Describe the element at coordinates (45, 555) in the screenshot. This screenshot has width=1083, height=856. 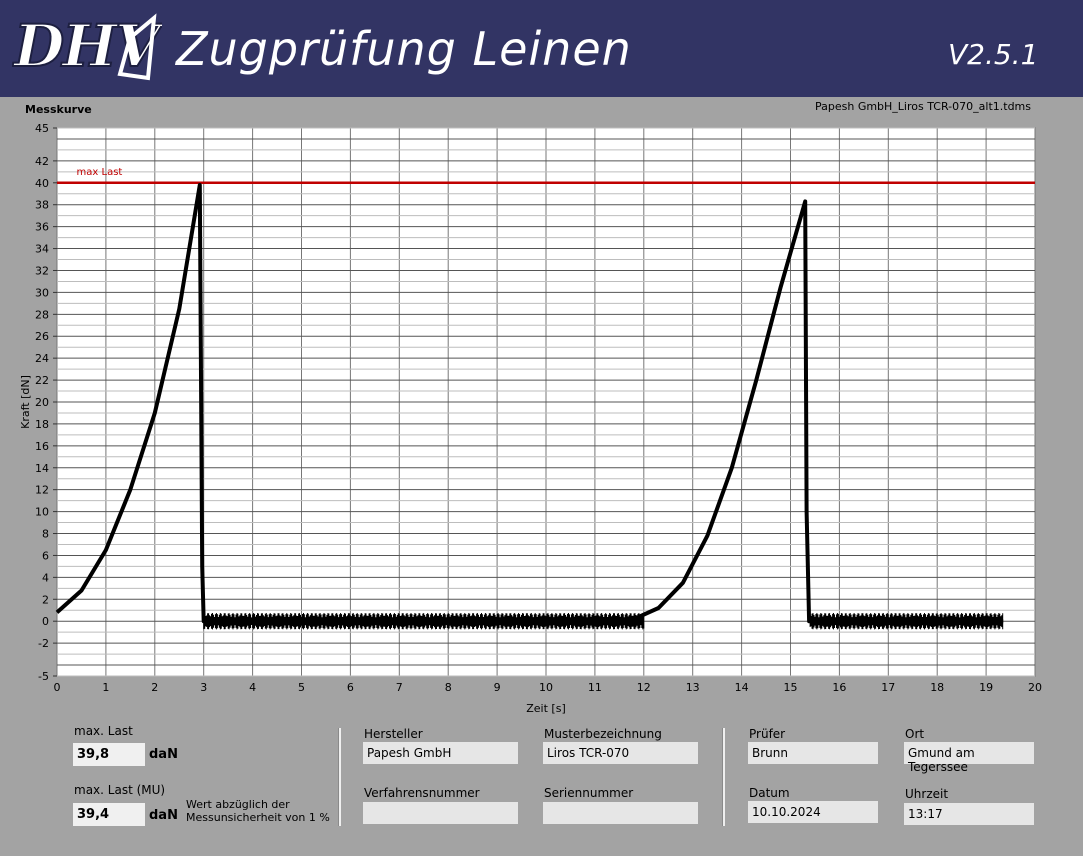
I see `y-tick-label: 6` at that location.